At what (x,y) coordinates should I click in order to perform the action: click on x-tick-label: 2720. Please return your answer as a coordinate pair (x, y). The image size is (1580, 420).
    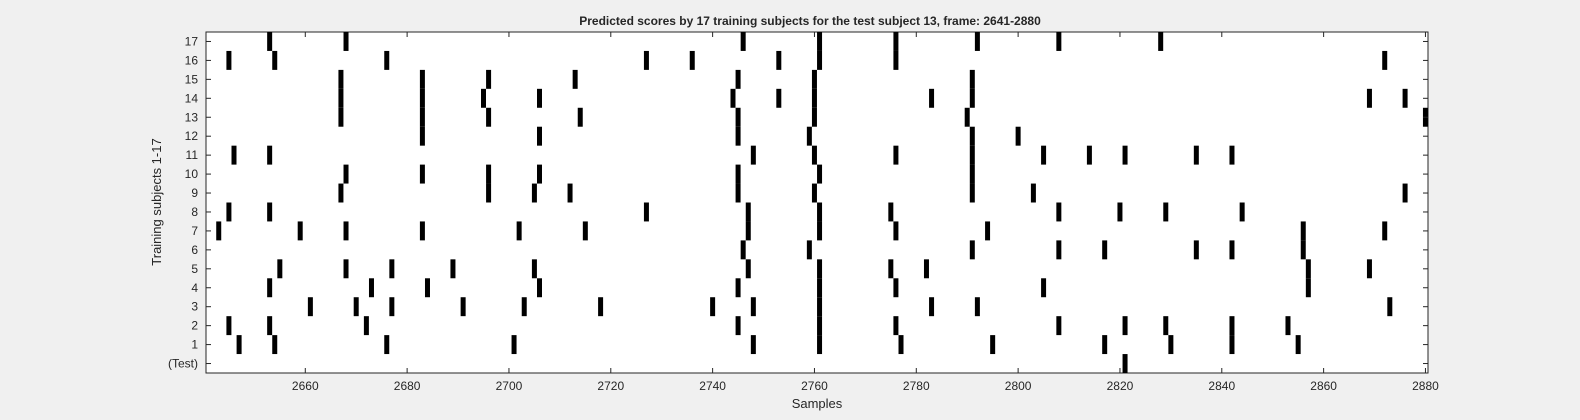
    Looking at the image, I should click on (610, 386).